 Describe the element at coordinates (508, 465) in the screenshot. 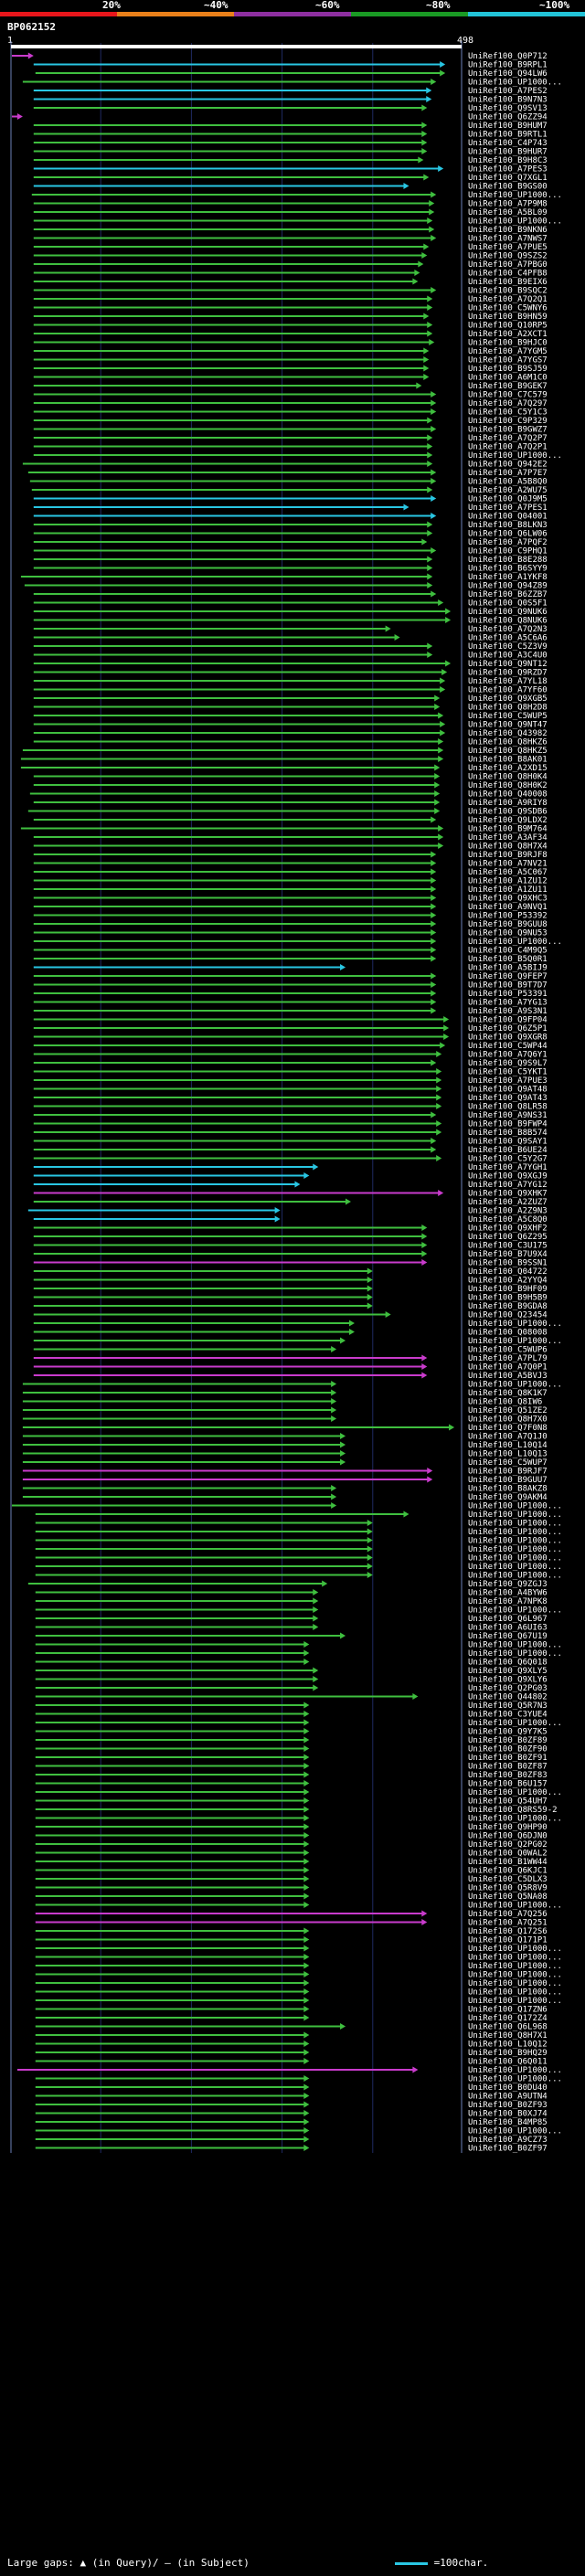

I see `hit-label: UniRef100_Q942E2` at that location.